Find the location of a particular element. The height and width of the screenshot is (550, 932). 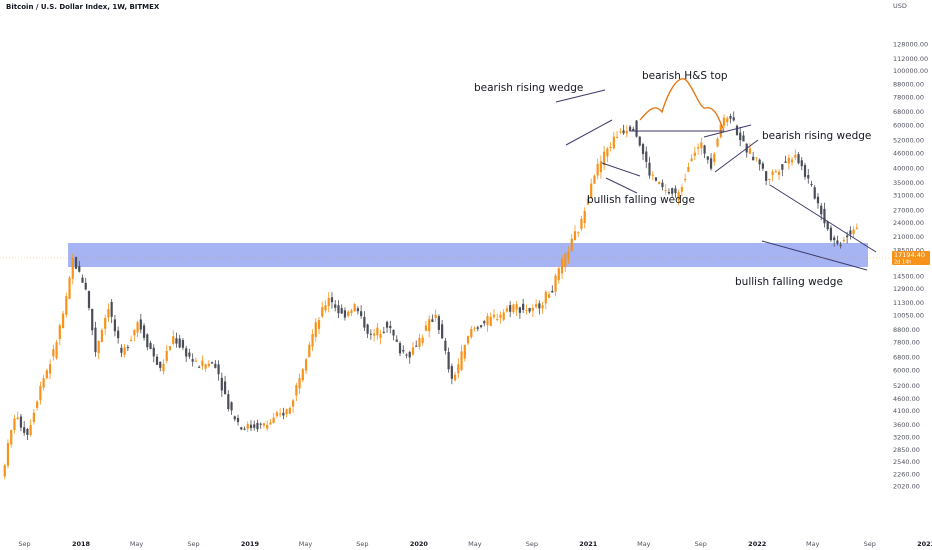

price-tick-label: 2260.00 is located at coordinates (906, 475).